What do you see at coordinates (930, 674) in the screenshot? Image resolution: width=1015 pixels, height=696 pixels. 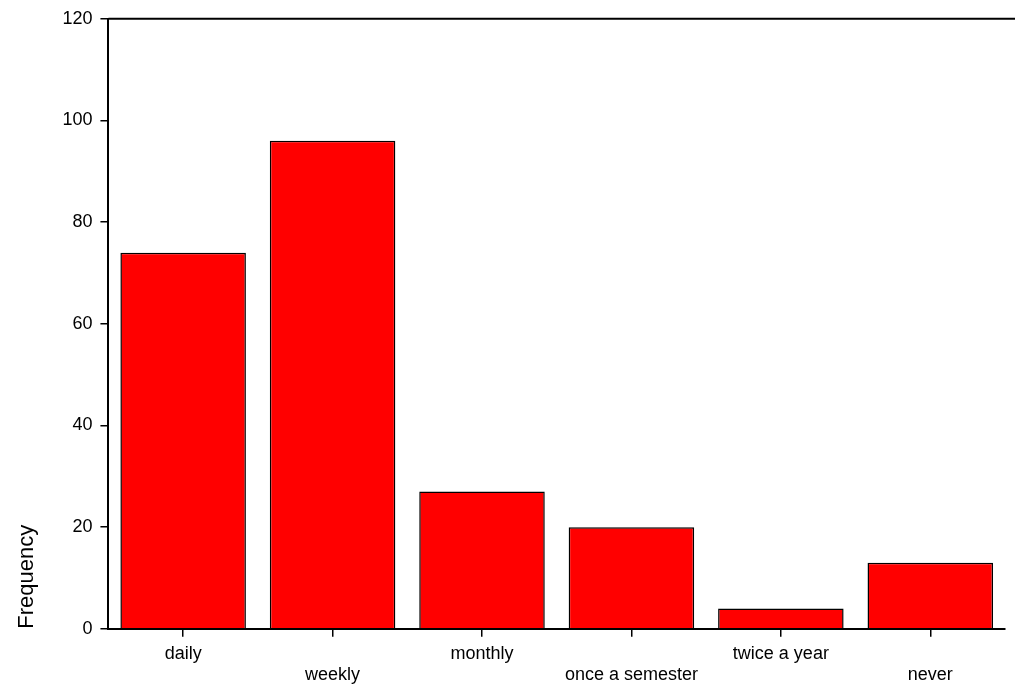 I see `x-tick-label: never` at bounding box center [930, 674].